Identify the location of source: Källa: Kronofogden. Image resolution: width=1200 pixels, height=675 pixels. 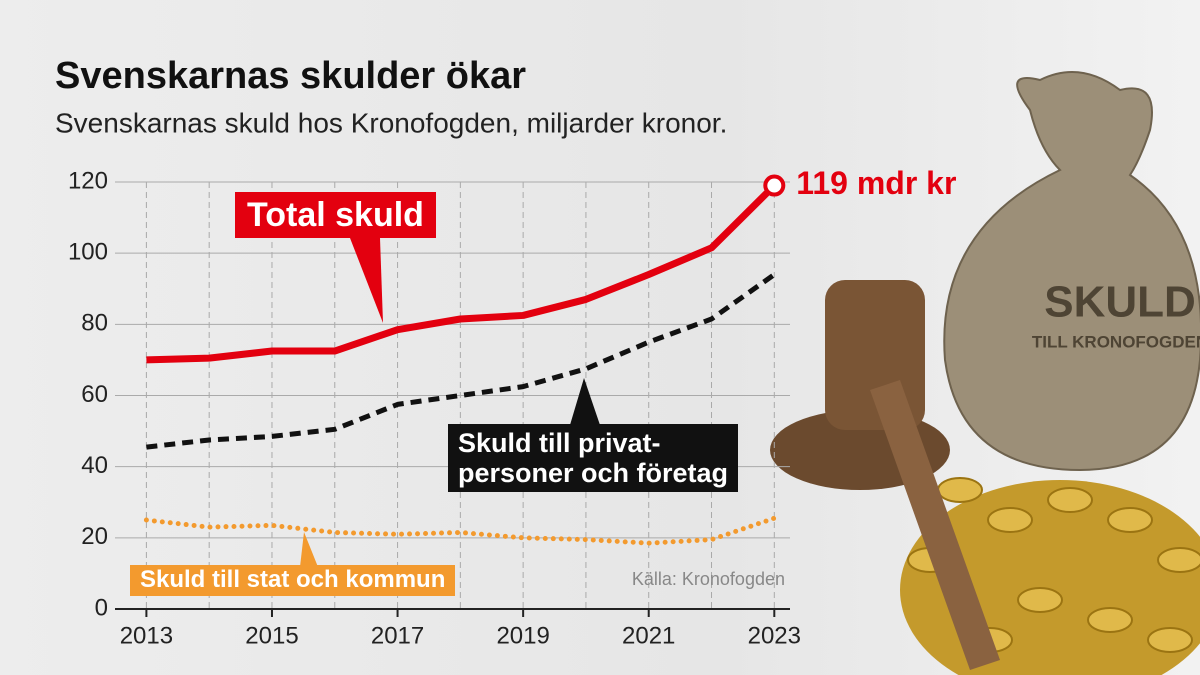
(708, 579).